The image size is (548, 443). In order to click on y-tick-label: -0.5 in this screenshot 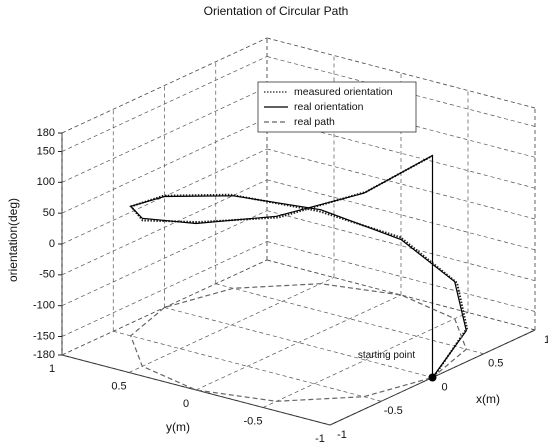, I will do `click(253, 421)`.